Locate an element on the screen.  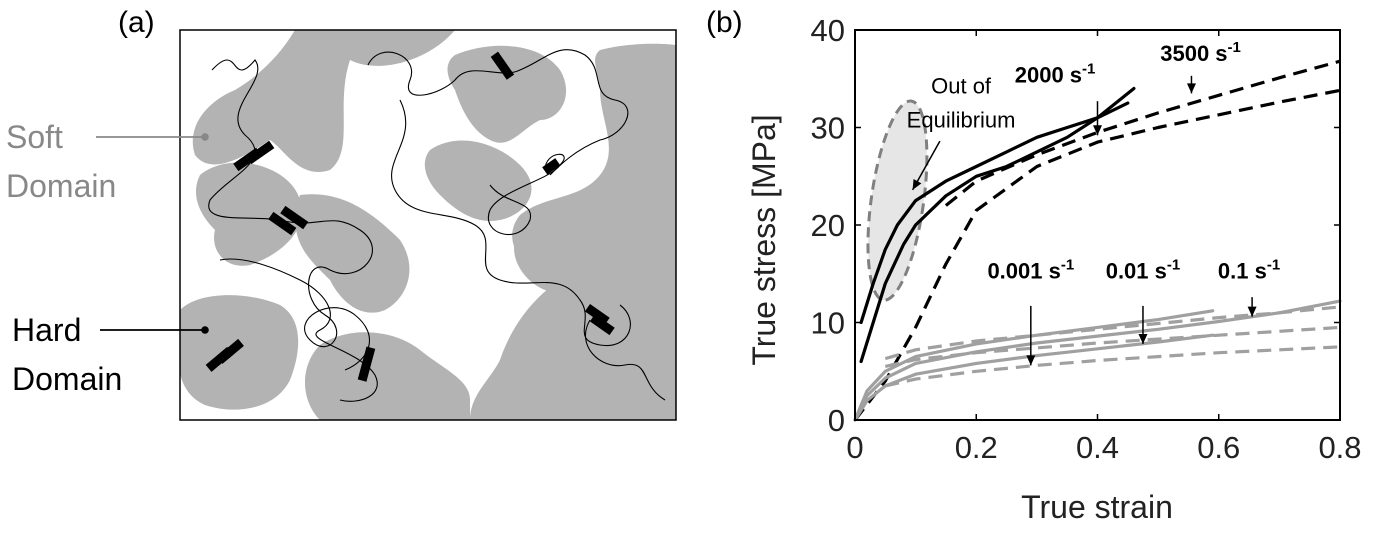
hard-domain-label-line1: Hard is located at coordinates (46, 330).